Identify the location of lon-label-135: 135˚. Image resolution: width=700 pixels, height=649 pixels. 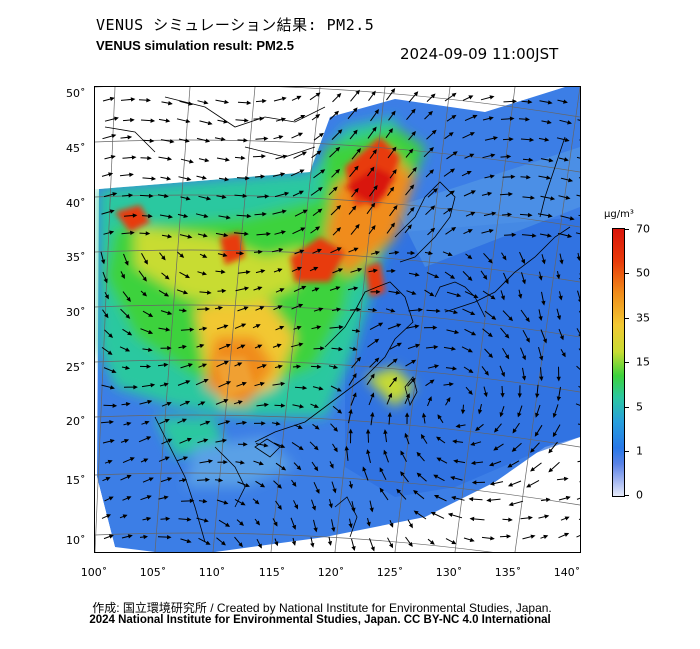
(508, 572).